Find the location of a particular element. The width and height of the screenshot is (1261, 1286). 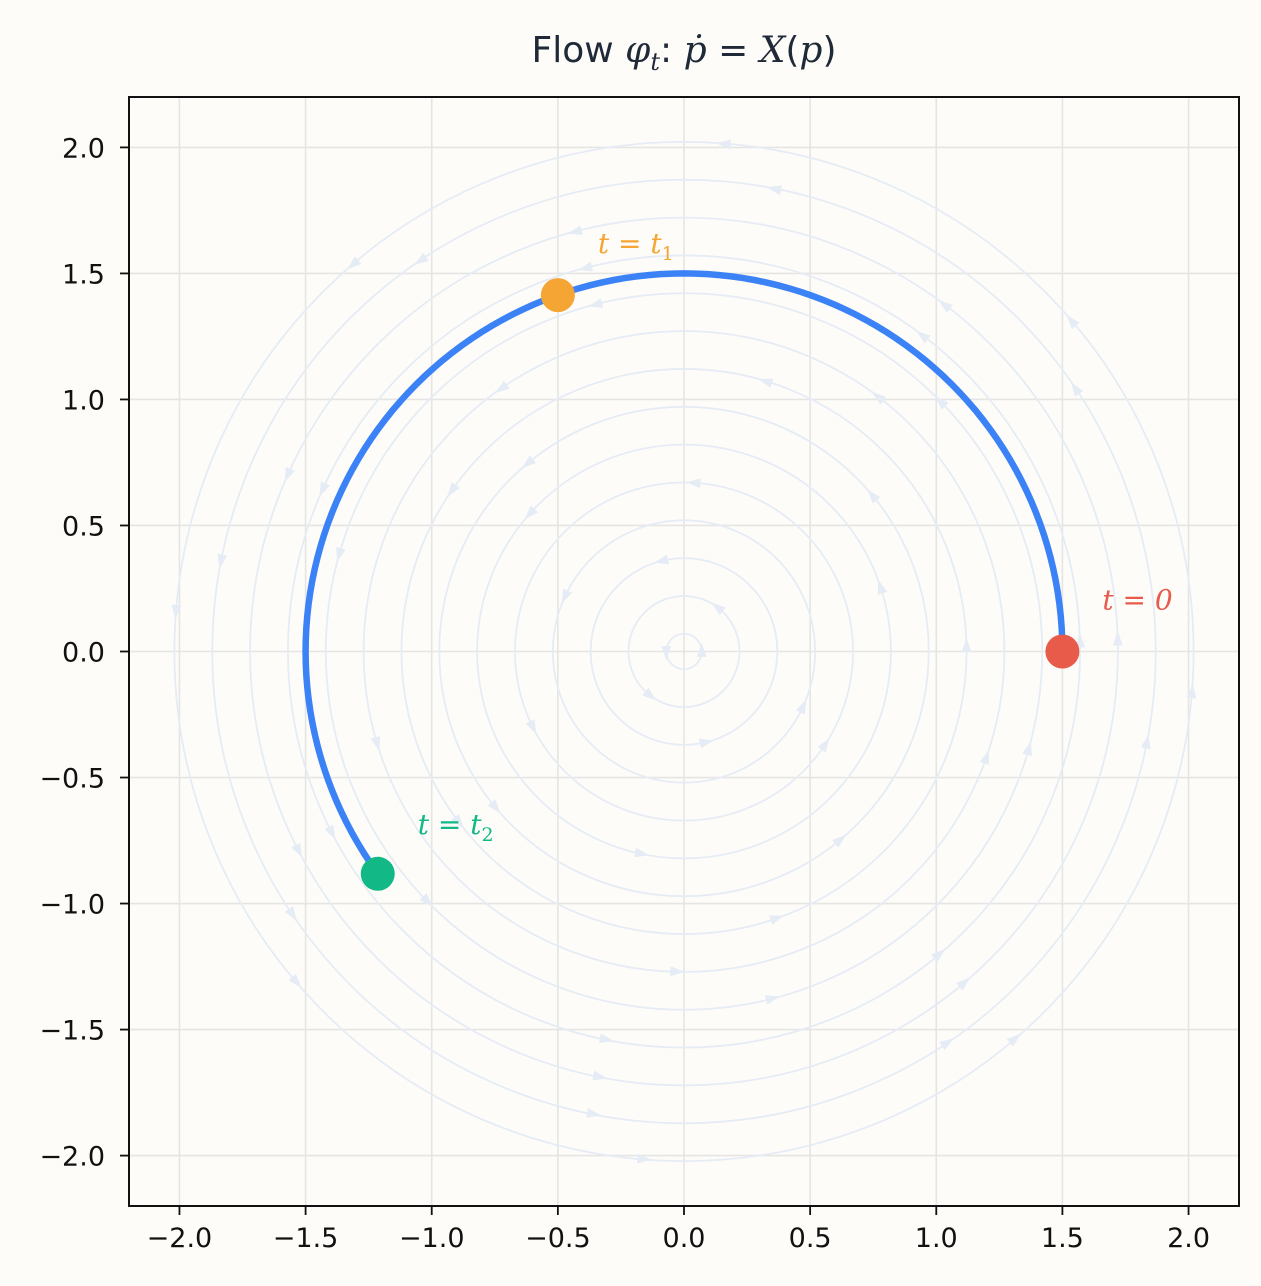

x-tick-label-8: 2.0 is located at coordinates (1188, 1238).